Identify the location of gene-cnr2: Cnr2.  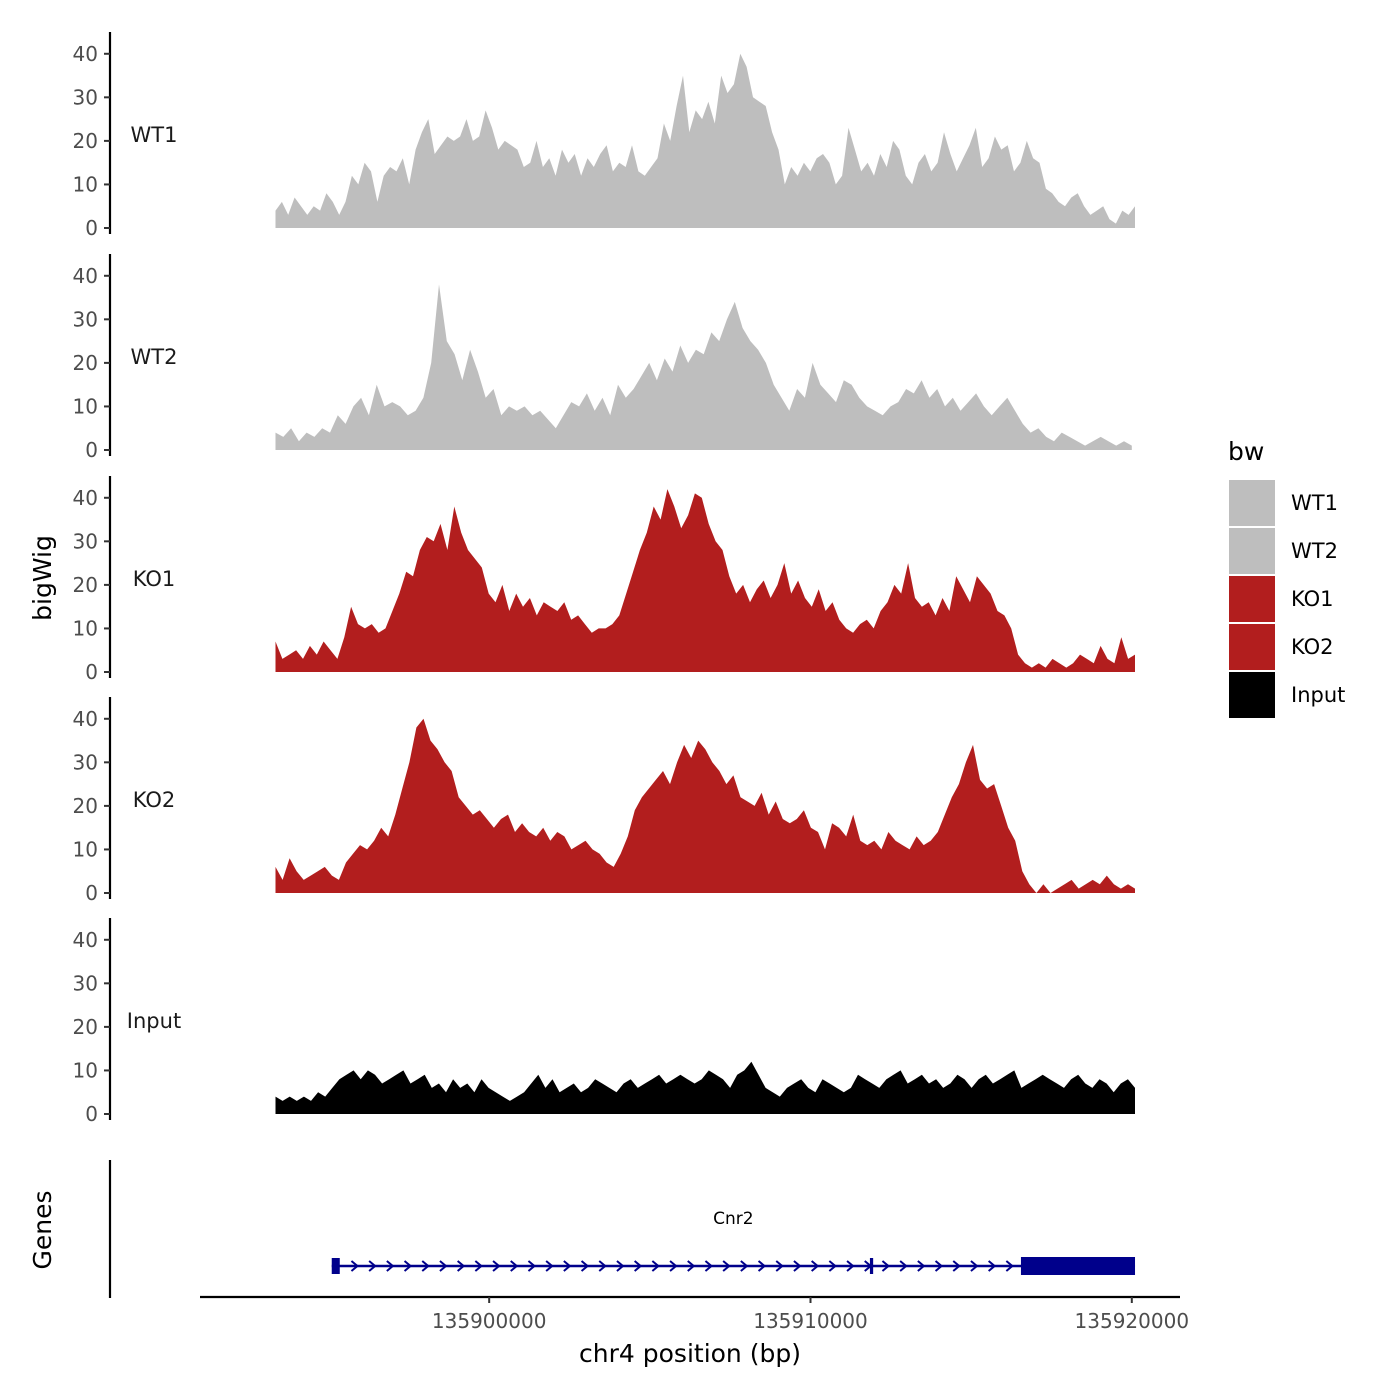
(733, 1242).